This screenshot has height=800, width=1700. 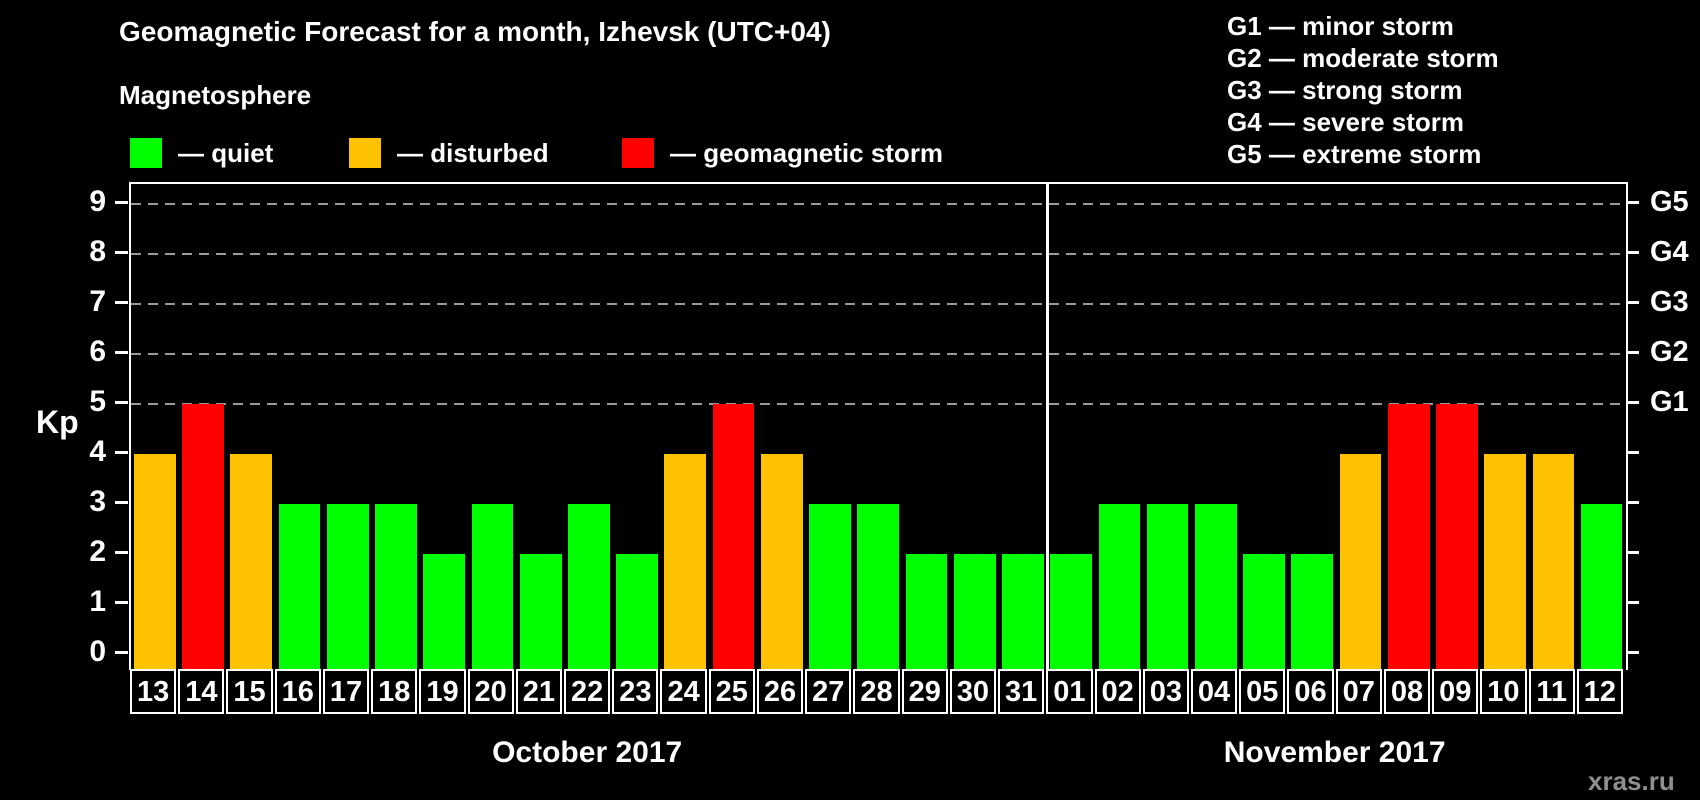 I want to click on kp-status-legend: — quiet — disturbed — geomagnetic storm, so click(x=850, y=153).